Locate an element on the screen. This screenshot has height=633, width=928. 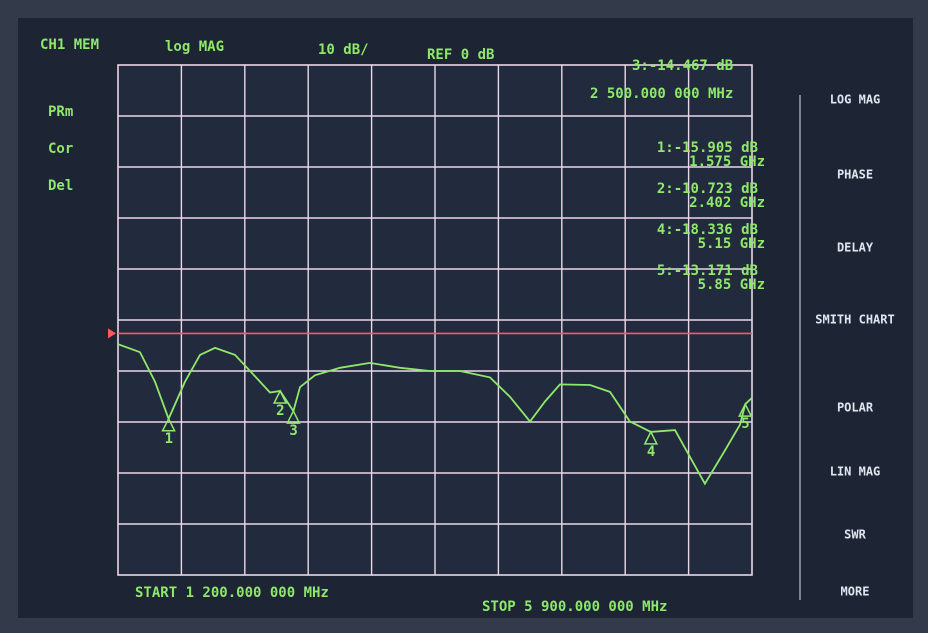
stop-label: STOP 5 900.000 000 MHz is located at coordinates (574, 607).